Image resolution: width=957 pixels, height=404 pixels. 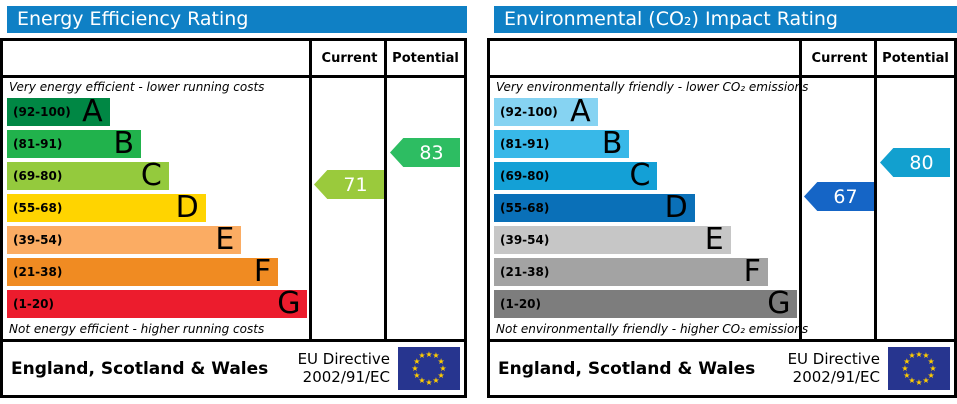 I want to click on current-rating-arrow: 67, so click(x=839, y=196).